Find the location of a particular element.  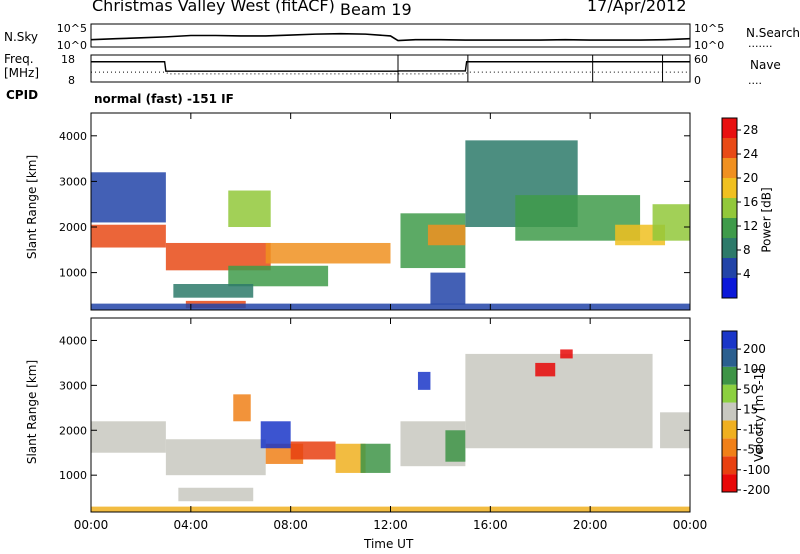

time-tick-label: 12:00 is located at coordinates (390, 525).